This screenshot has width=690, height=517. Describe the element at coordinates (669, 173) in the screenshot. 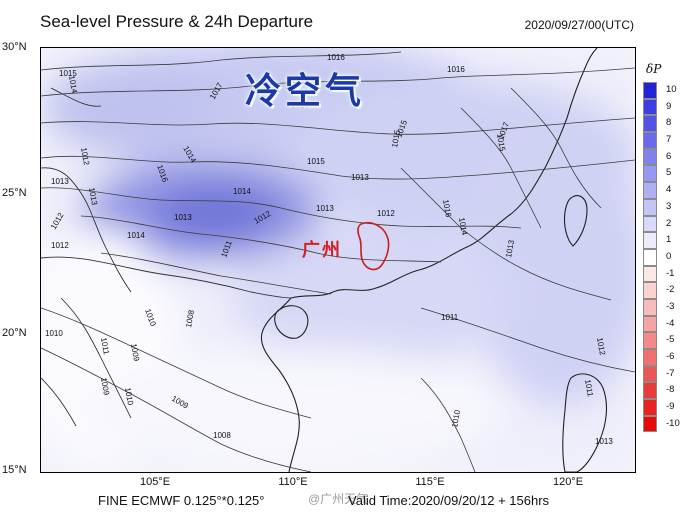

I see `legend-level-label: 5` at that location.